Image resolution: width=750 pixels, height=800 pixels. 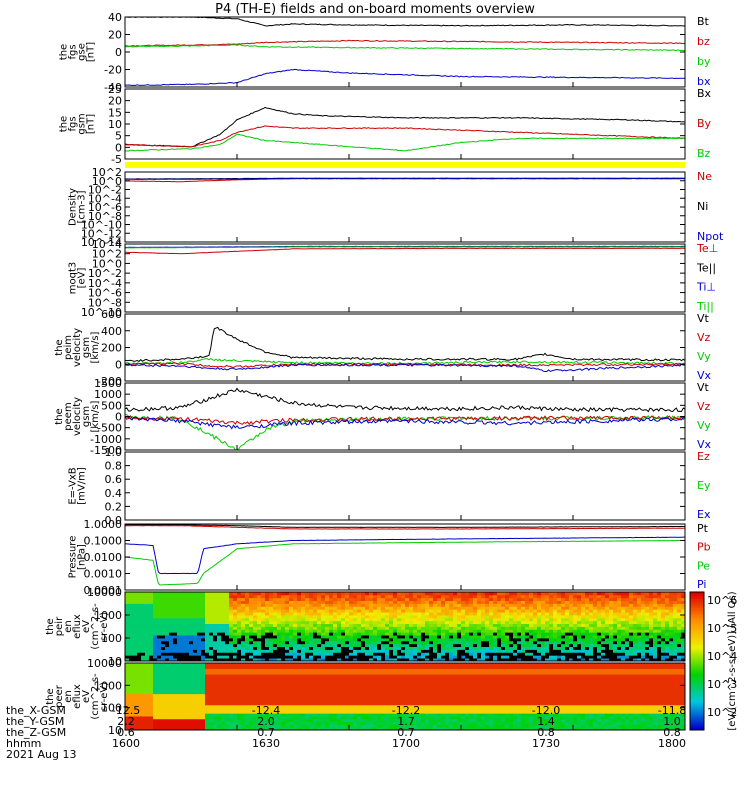 I want to click on ytick-label: 20, so click(x=115, y=101).